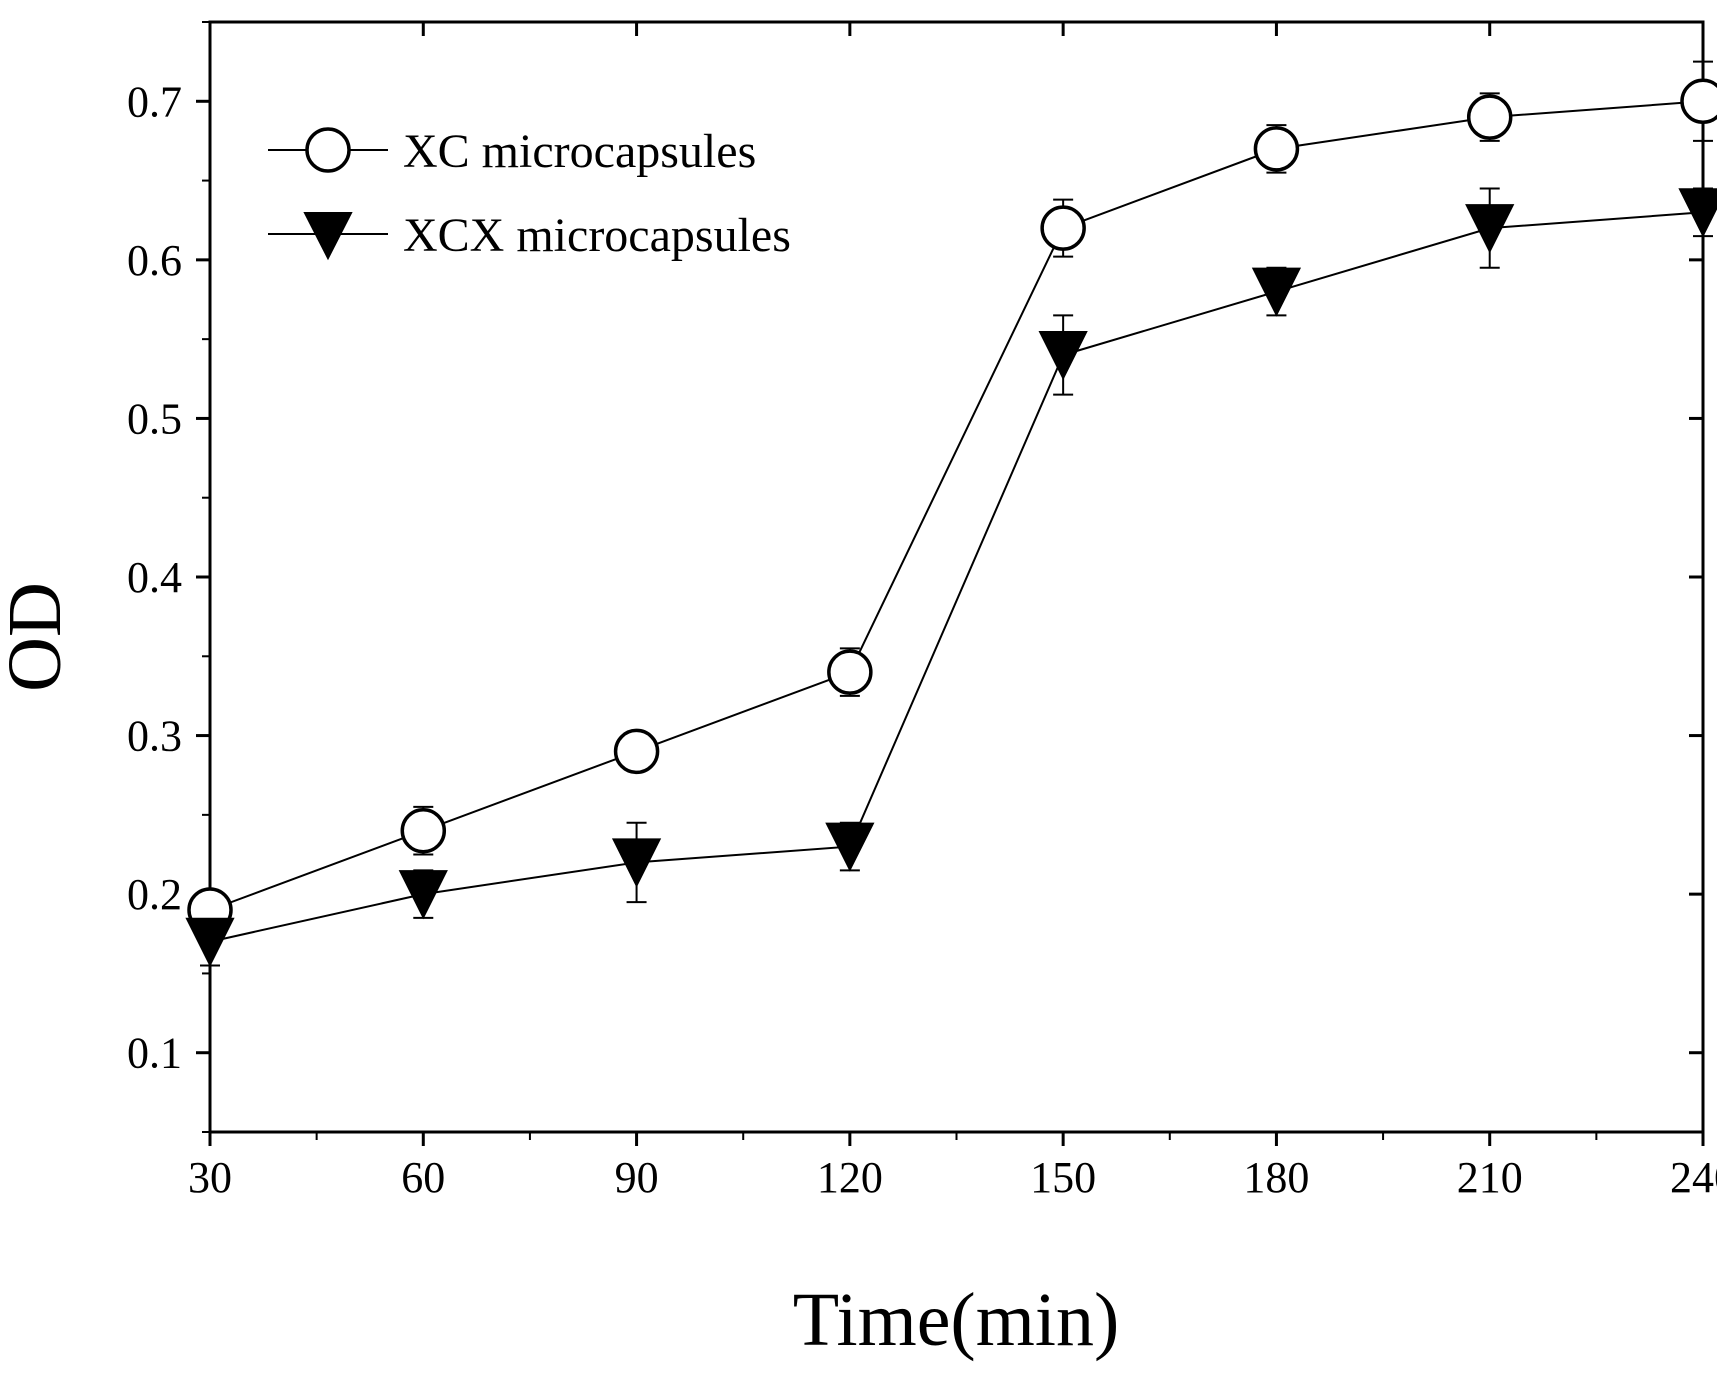 The image size is (1717, 1381). What do you see at coordinates (637, 1177) in the screenshot?
I see `x-tick-label: 90` at bounding box center [637, 1177].